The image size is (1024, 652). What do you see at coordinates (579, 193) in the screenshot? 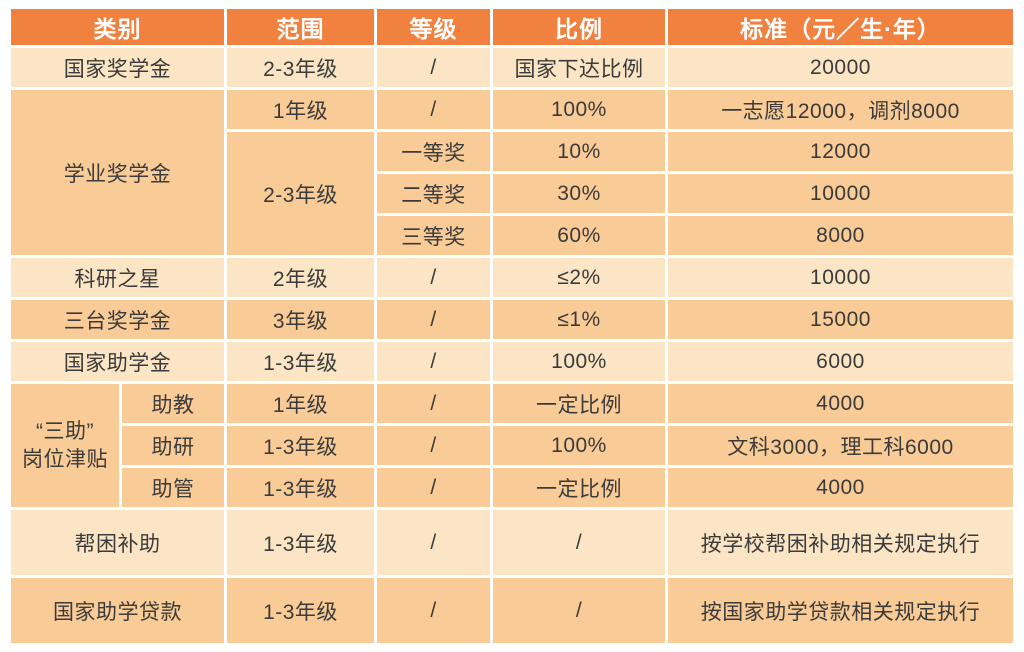
I see `cell-academic-second-ratio: 30%` at bounding box center [579, 193].